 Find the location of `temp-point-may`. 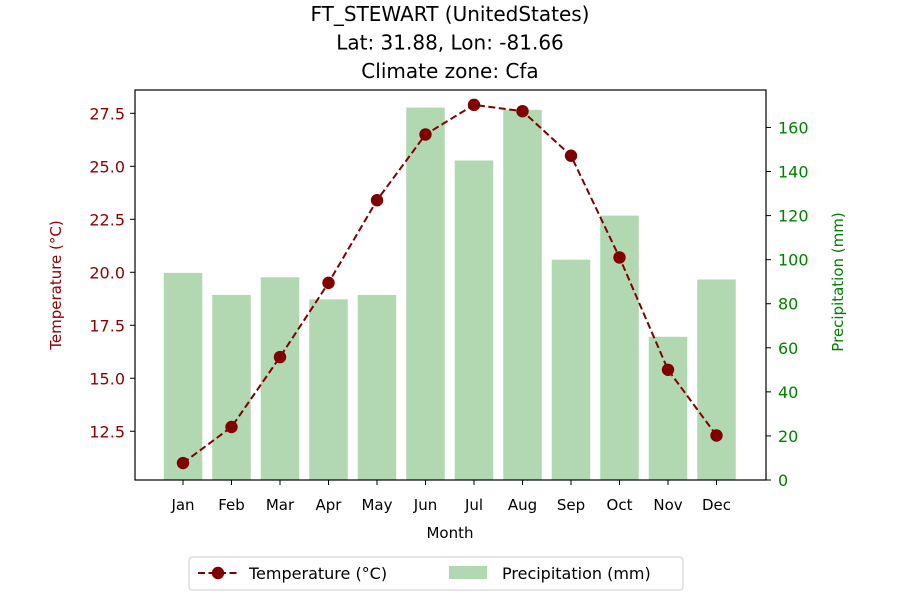

temp-point-may is located at coordinates (377, 200).